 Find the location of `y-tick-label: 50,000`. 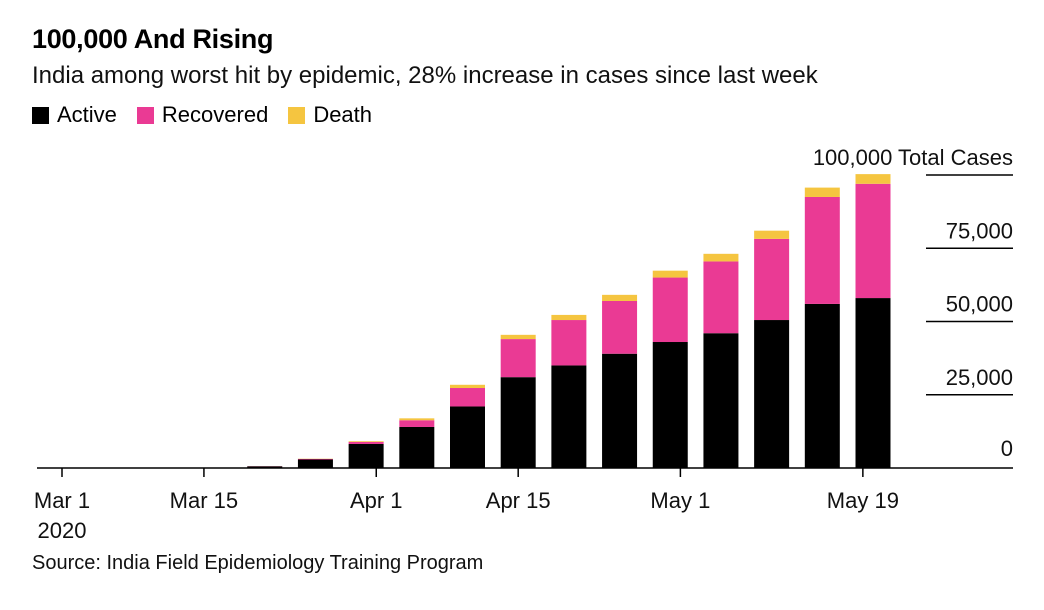

y-tick-label: 50,000 is located at coordinates (979, 304).